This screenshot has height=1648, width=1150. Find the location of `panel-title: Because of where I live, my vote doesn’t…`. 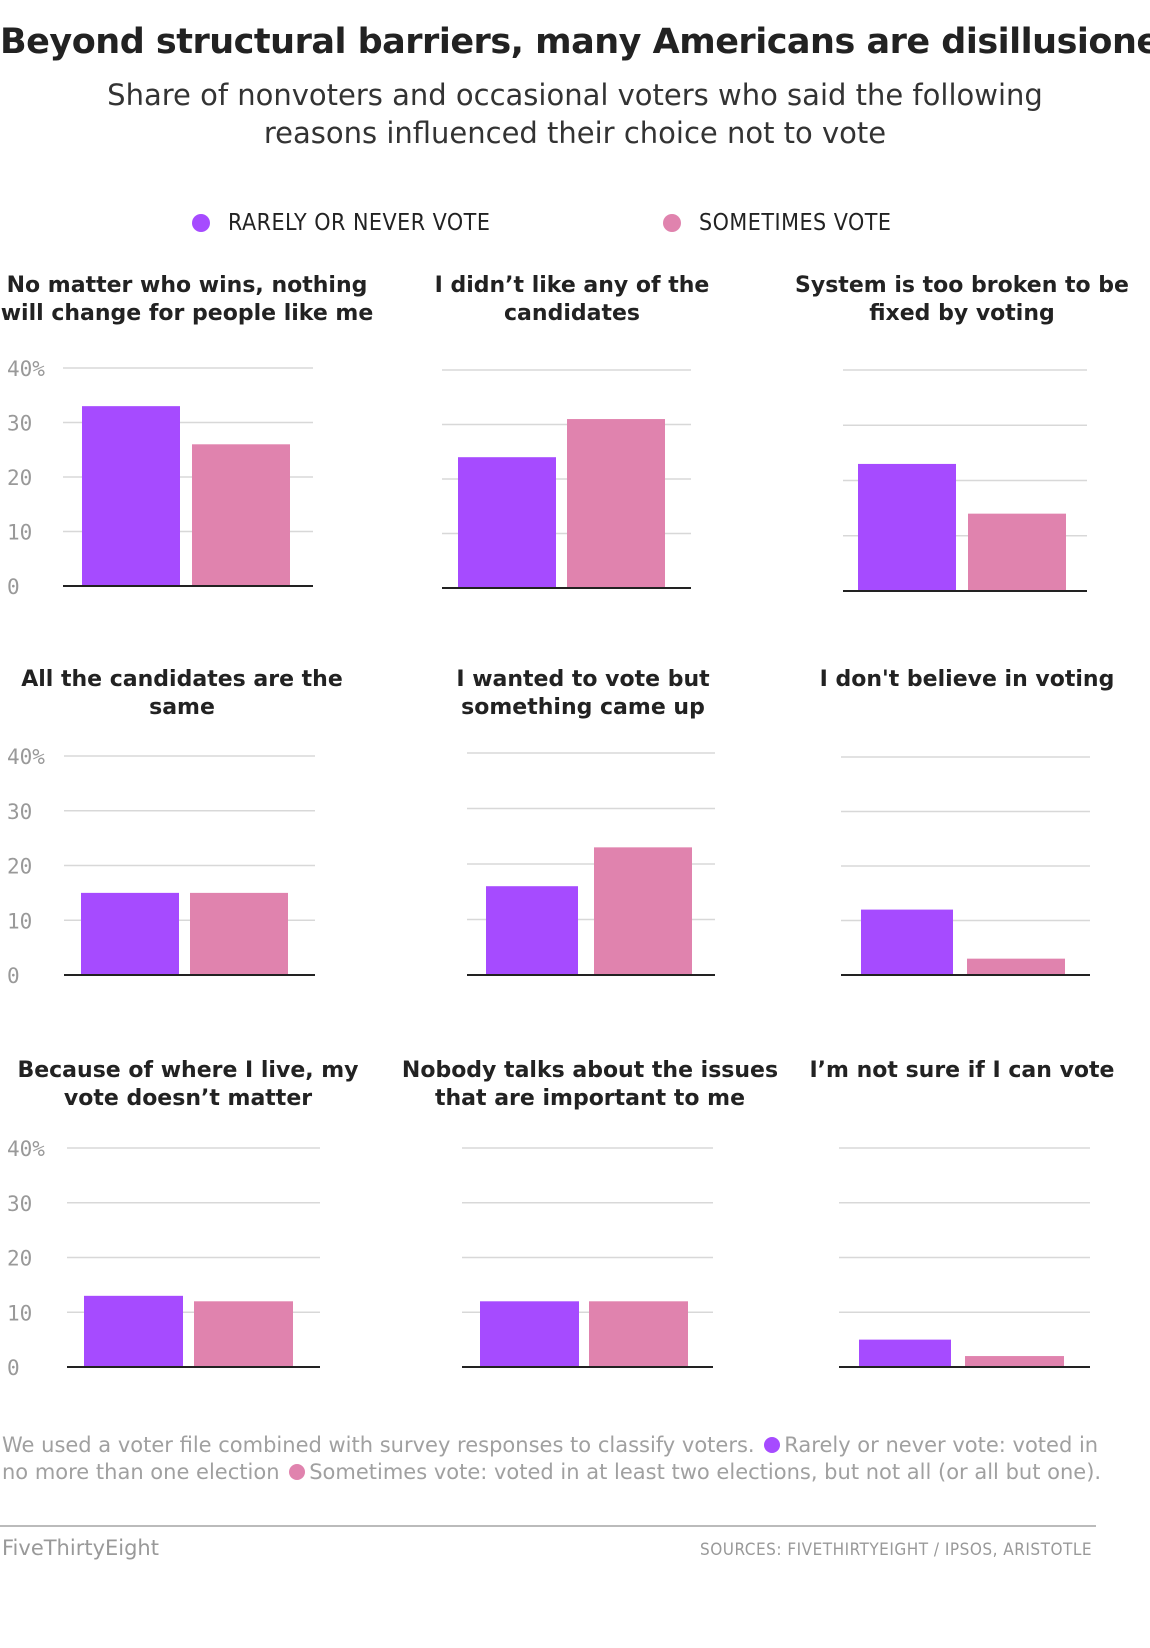

panel-title: Because of where I live, my vote doesn’t… is located at coordinates (188, 1084).